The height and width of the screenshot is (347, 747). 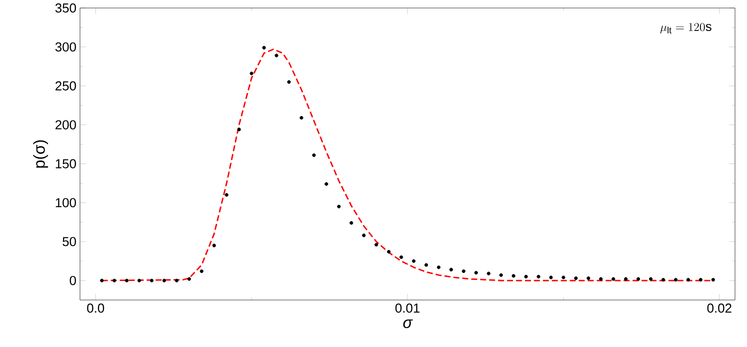 What do you see at coordinates (66, 125) in the screenshot?
I see `y-tick-label: 200` at bounding box center [66, 125].